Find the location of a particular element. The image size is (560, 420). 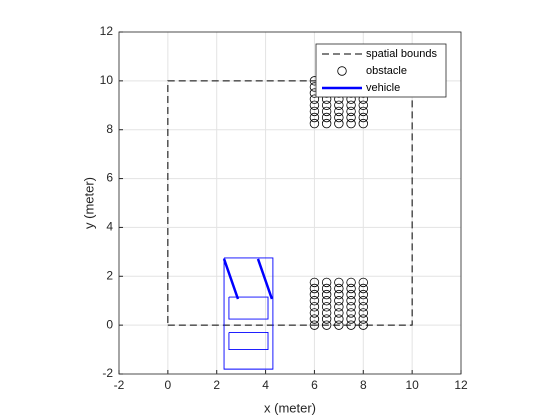

x-tick-label: 10 is located at coordinates (412, 385).